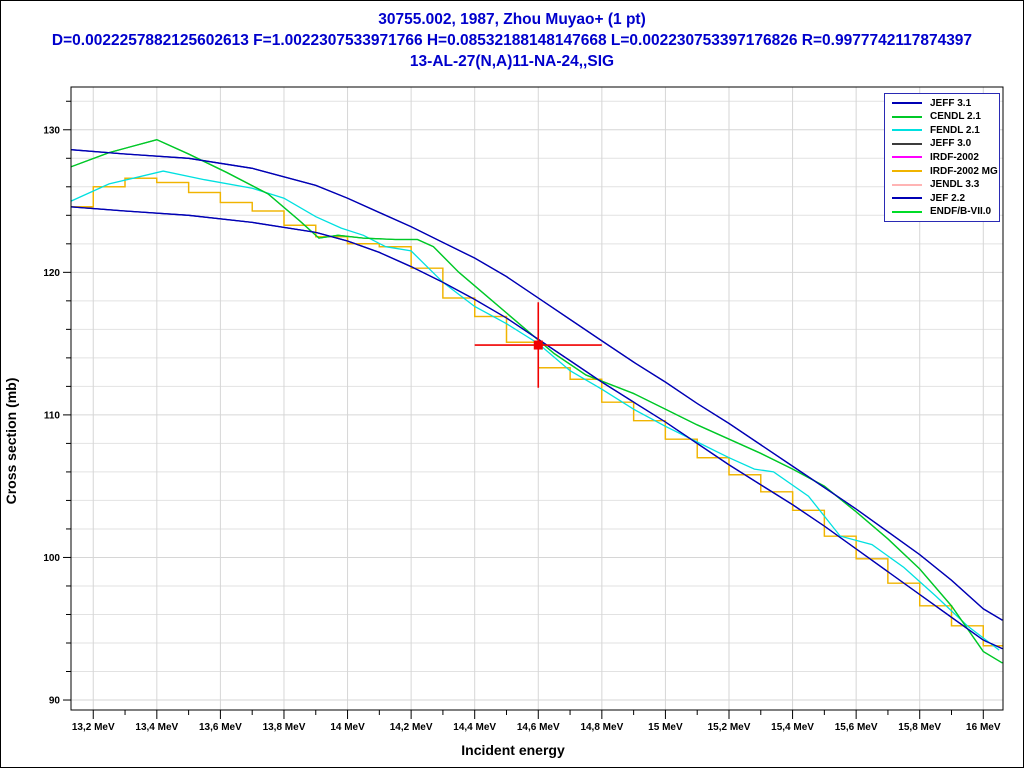 The height and width of the screenshot is (768, 1024). I want to click on x-tick-label: 15,8 MeV, so click(919, 727).